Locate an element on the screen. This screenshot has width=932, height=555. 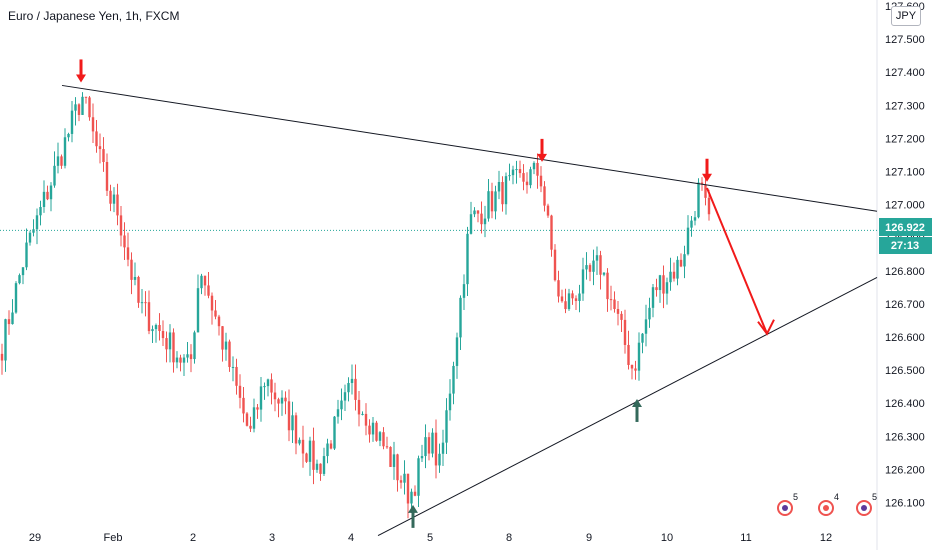
projection-arrow is located at coordinates (737, 261).